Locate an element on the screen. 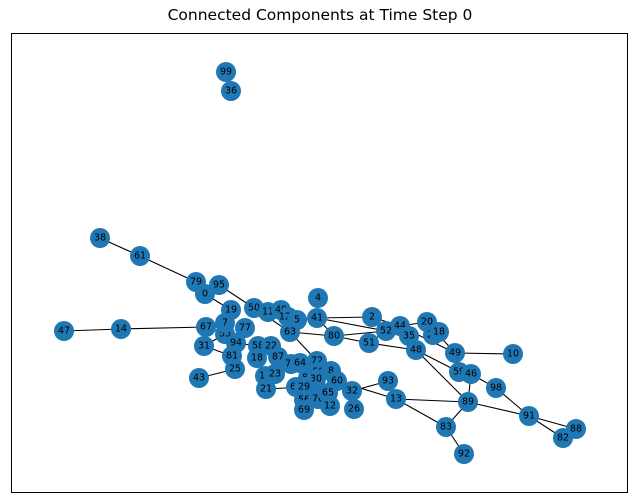 Image resolution: width=640 pixels, height=504 pixels. node-label: 79 is located at coordinates (196, 282).